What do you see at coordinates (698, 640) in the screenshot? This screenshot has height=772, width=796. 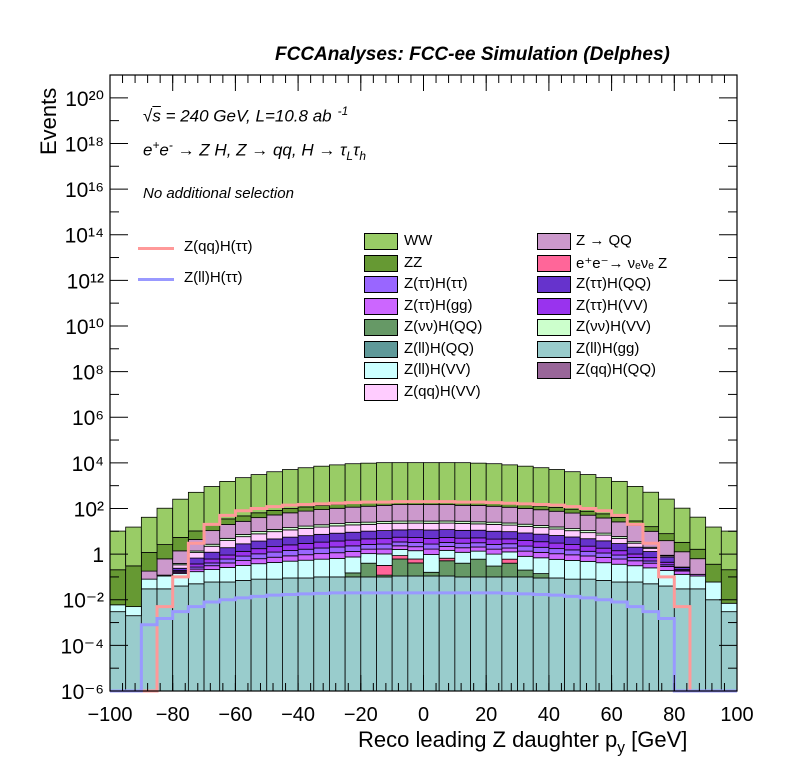 I see `bar-z-ll-h-gg--37` at bounding box center [698, 640].